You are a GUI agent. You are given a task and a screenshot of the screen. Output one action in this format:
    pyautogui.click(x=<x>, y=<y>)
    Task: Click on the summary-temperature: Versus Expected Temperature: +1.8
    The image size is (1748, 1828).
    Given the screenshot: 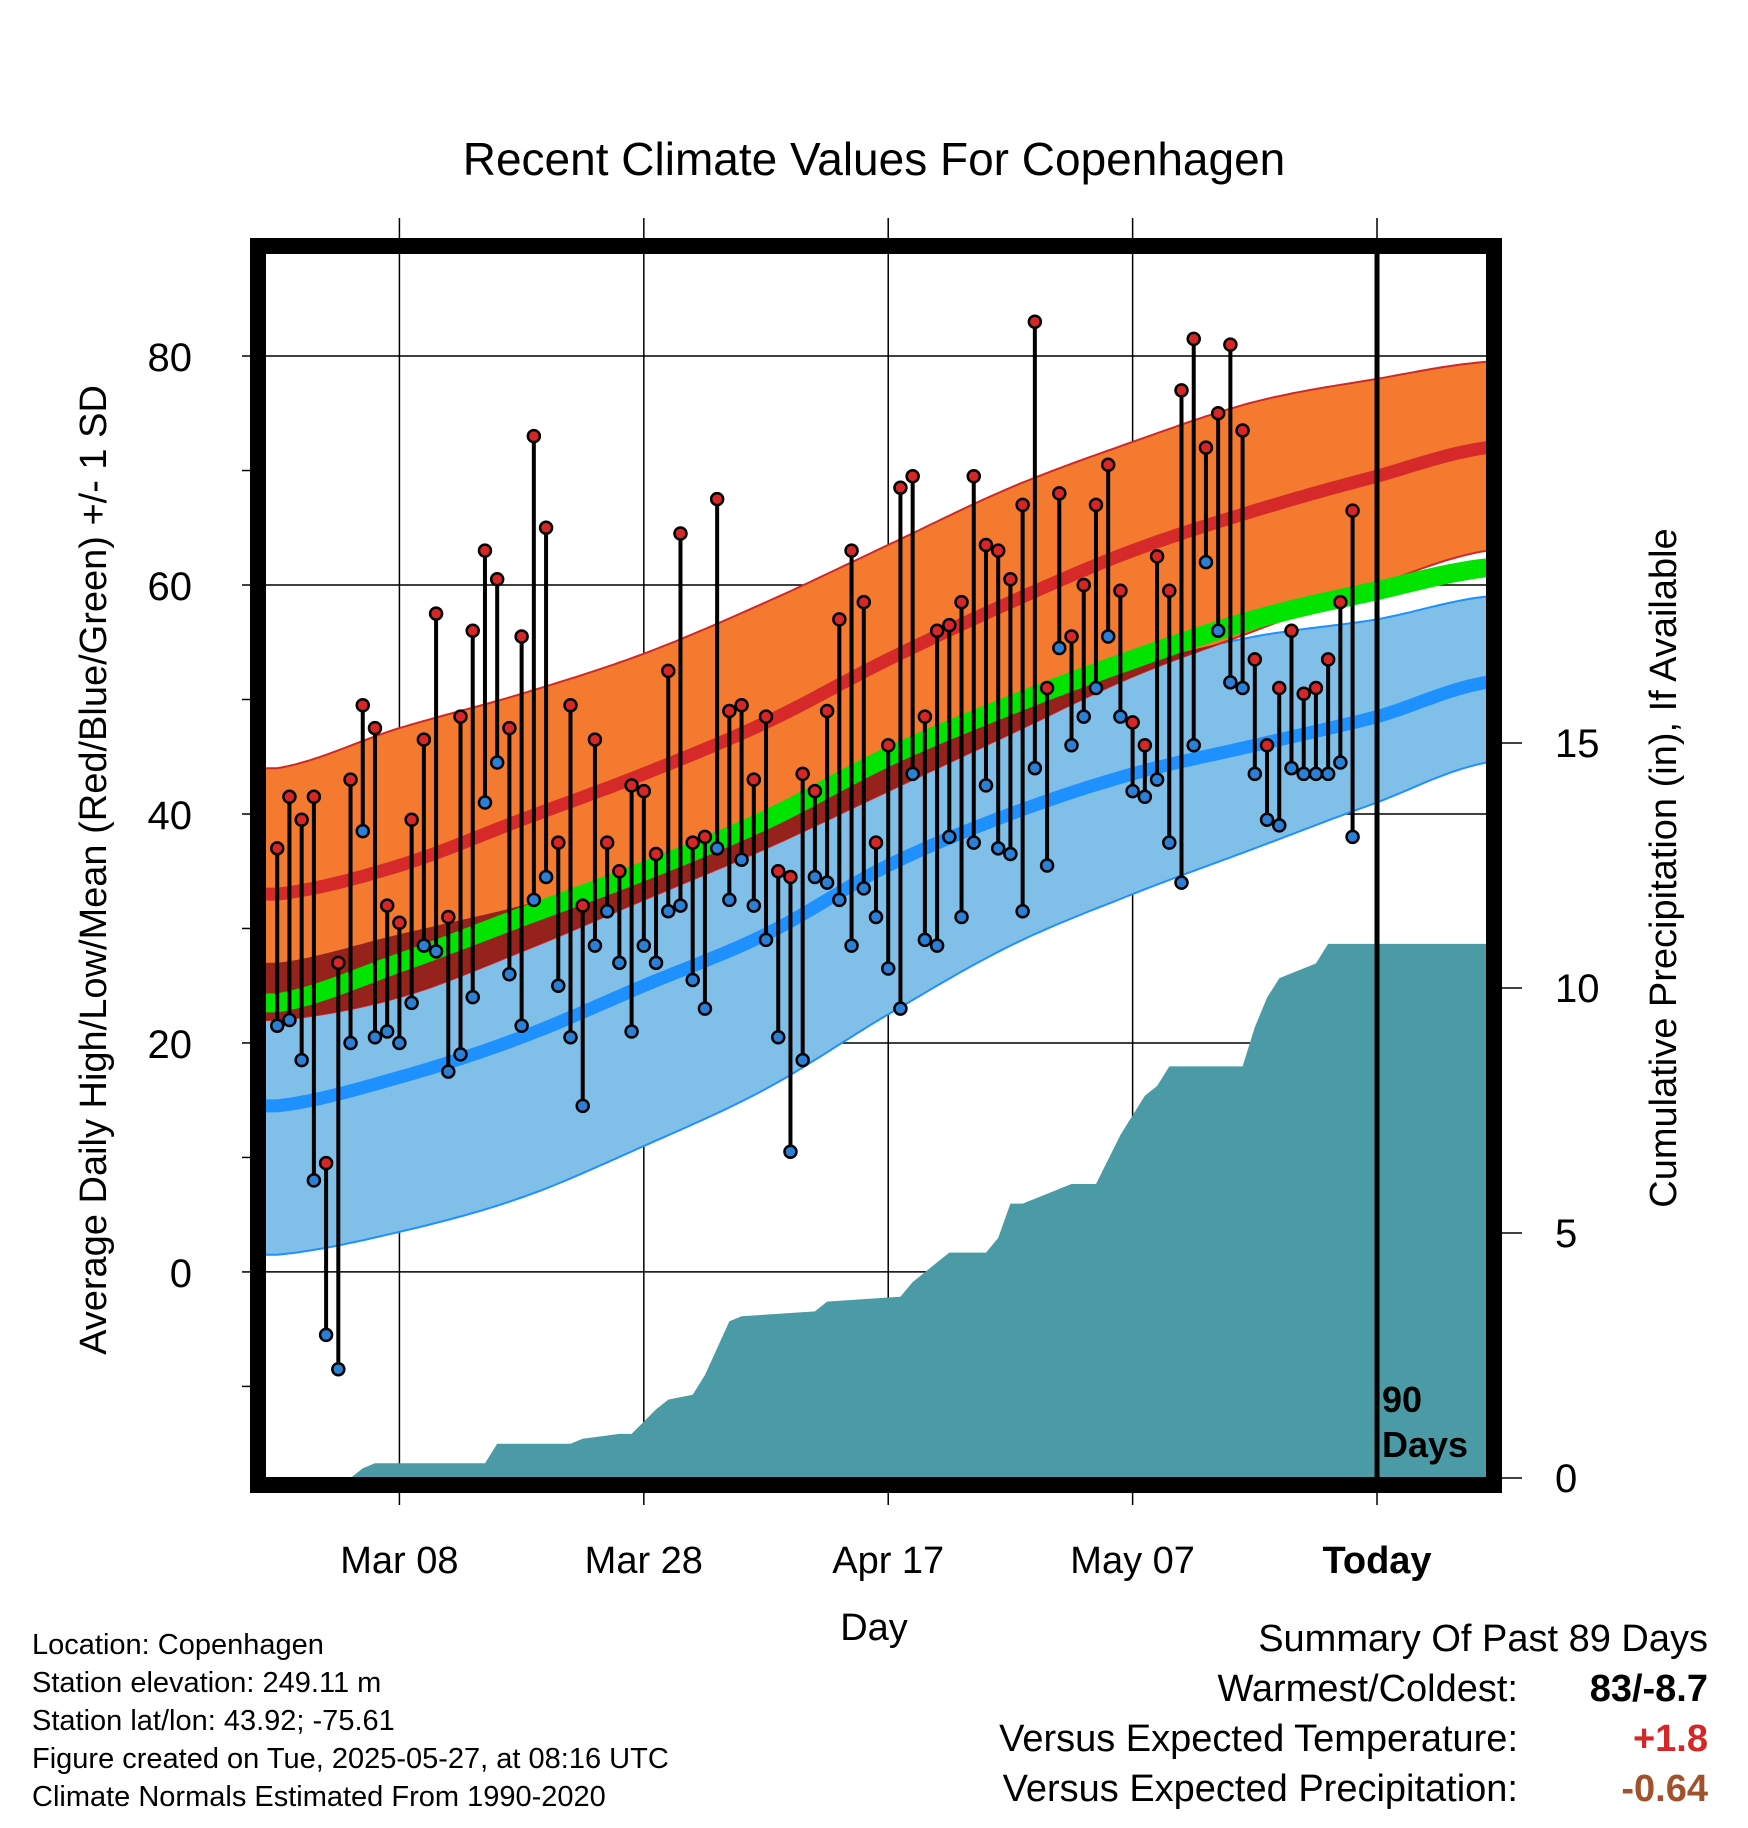 What is the action you would take?
    pyautogui.click(x=1353, y=1739)
    